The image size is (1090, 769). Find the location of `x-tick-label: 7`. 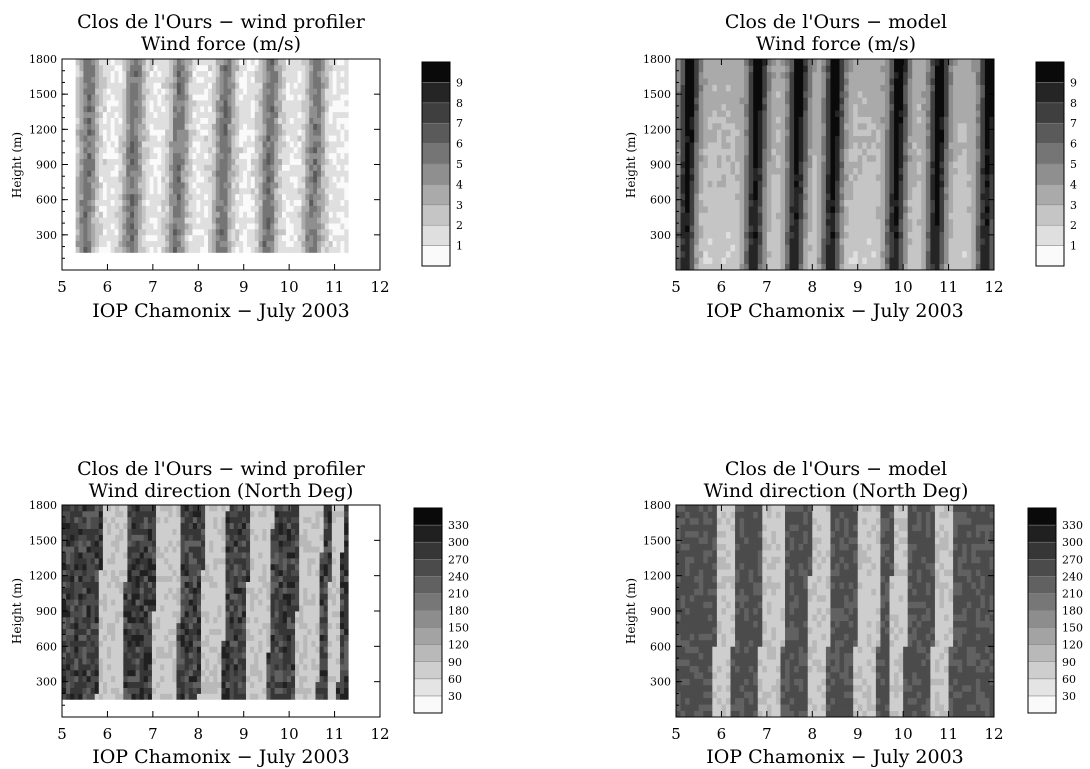

x-tick-label: 7 is located at coordinates (153, 287).